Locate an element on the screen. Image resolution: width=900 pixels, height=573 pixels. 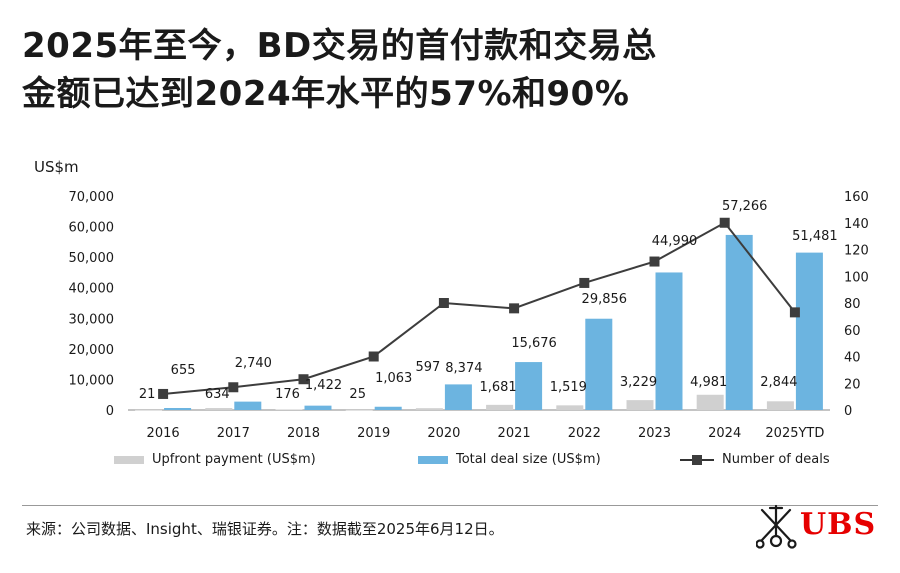
left-axis-tick-label: 60,000 is located at coordinates (92, 228).